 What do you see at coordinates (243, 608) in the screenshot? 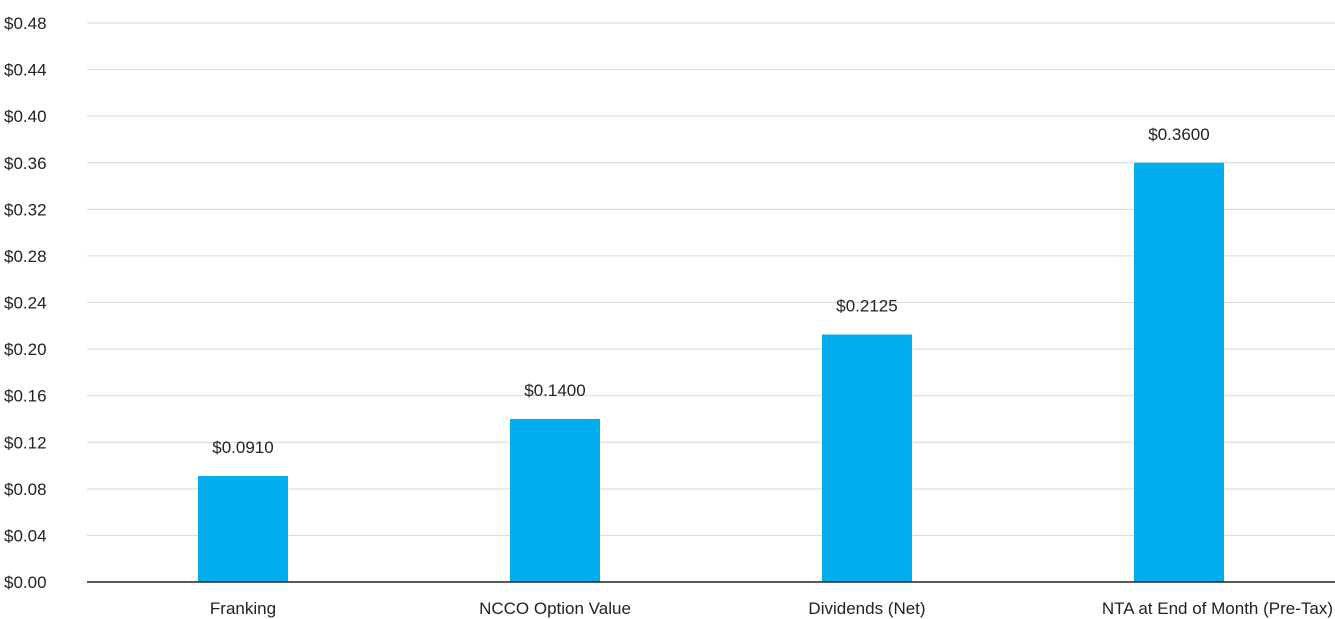
I see `x-category-label: Franking` at bounding box center [243, 608].